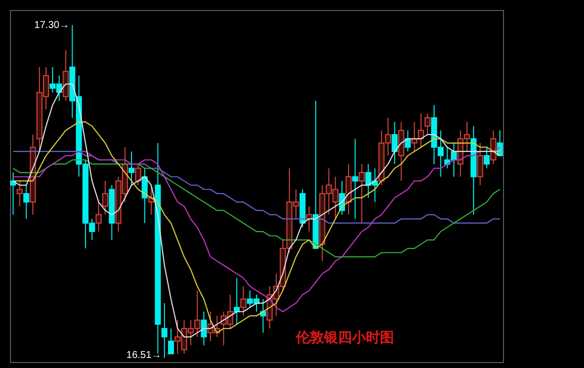 Image resolution: width=584 pixels, height=368 pixels. What do you see at coordinates (144, 356) in the screenshot?
I see `annotation: 16.51→` at bounding box center [144, 356].